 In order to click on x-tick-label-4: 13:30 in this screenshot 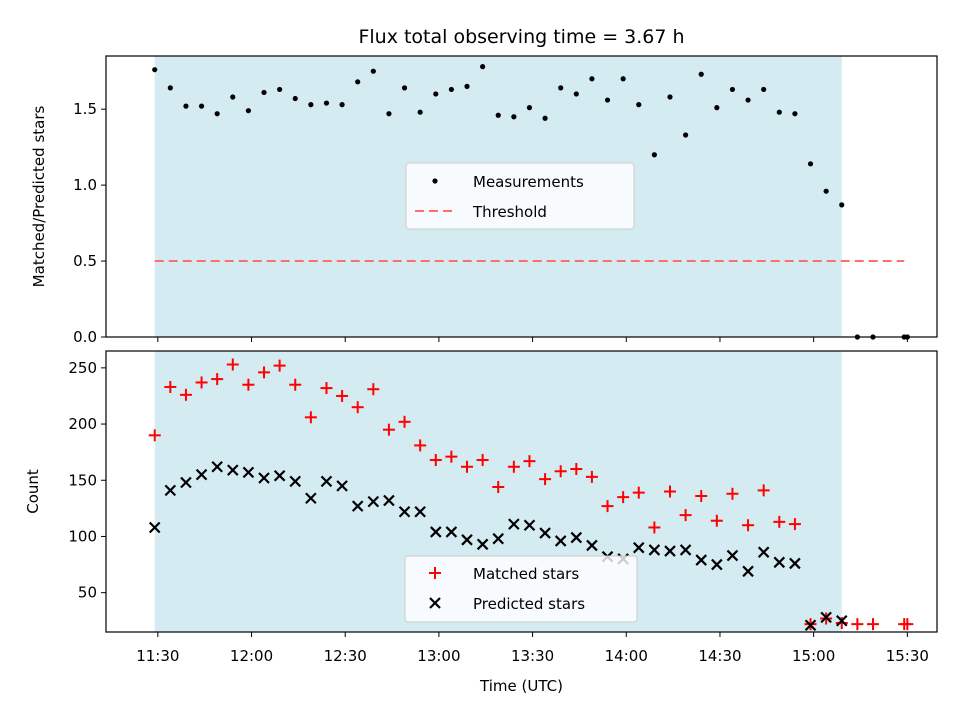, I will do `click(532, 656)`.